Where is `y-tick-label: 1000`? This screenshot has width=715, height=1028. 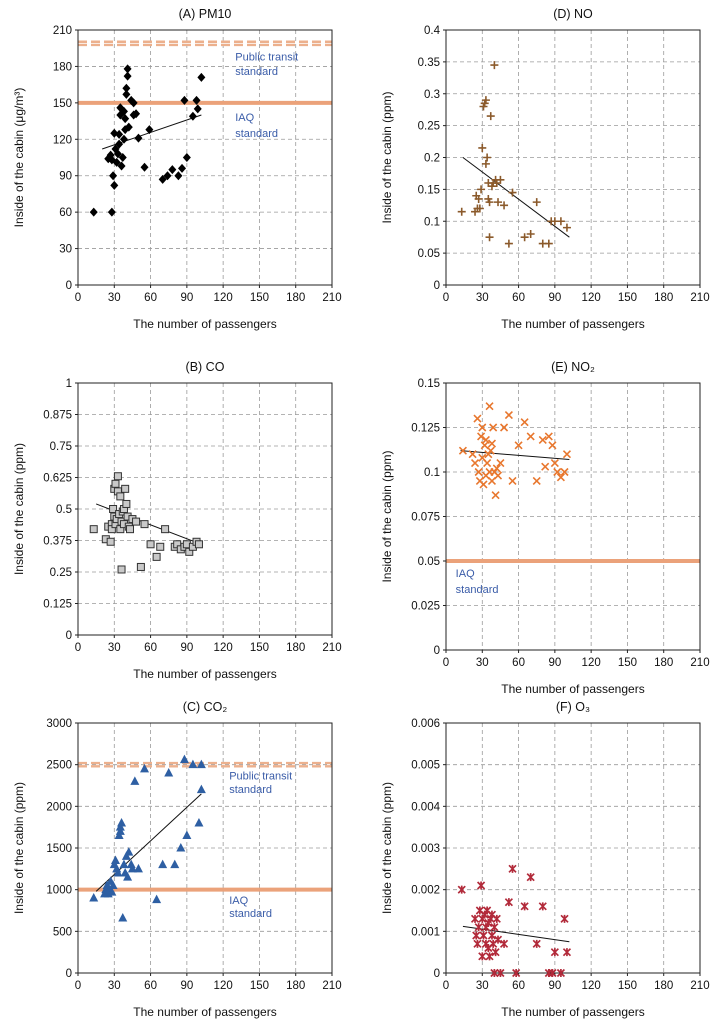 y-tick-label: 1000 is located at coordinates (59, 891).